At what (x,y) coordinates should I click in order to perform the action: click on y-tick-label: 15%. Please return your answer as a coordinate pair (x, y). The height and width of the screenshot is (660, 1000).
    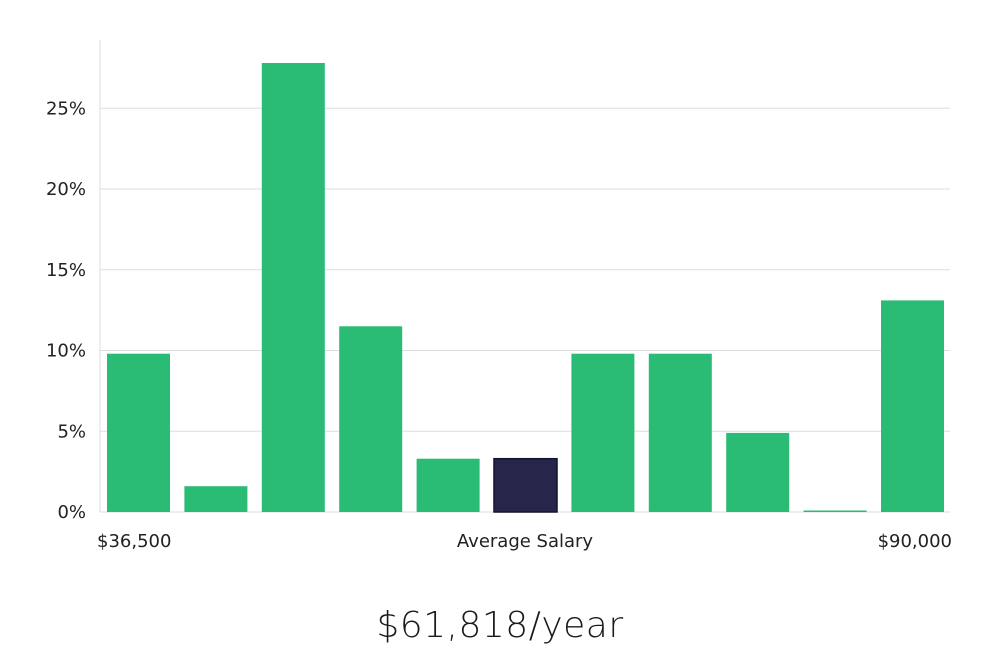
    Looking at the image, I should click on (66, 270).